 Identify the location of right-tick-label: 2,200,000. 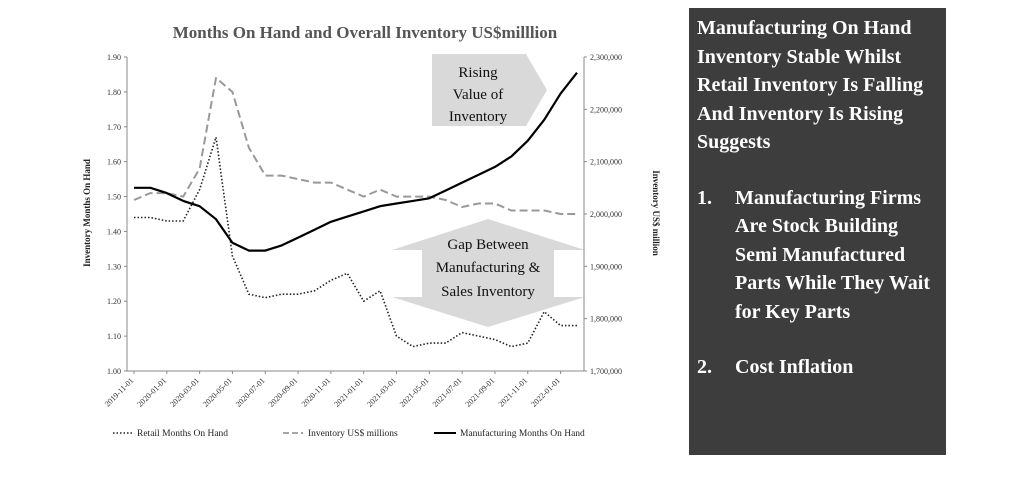
(606, 109).